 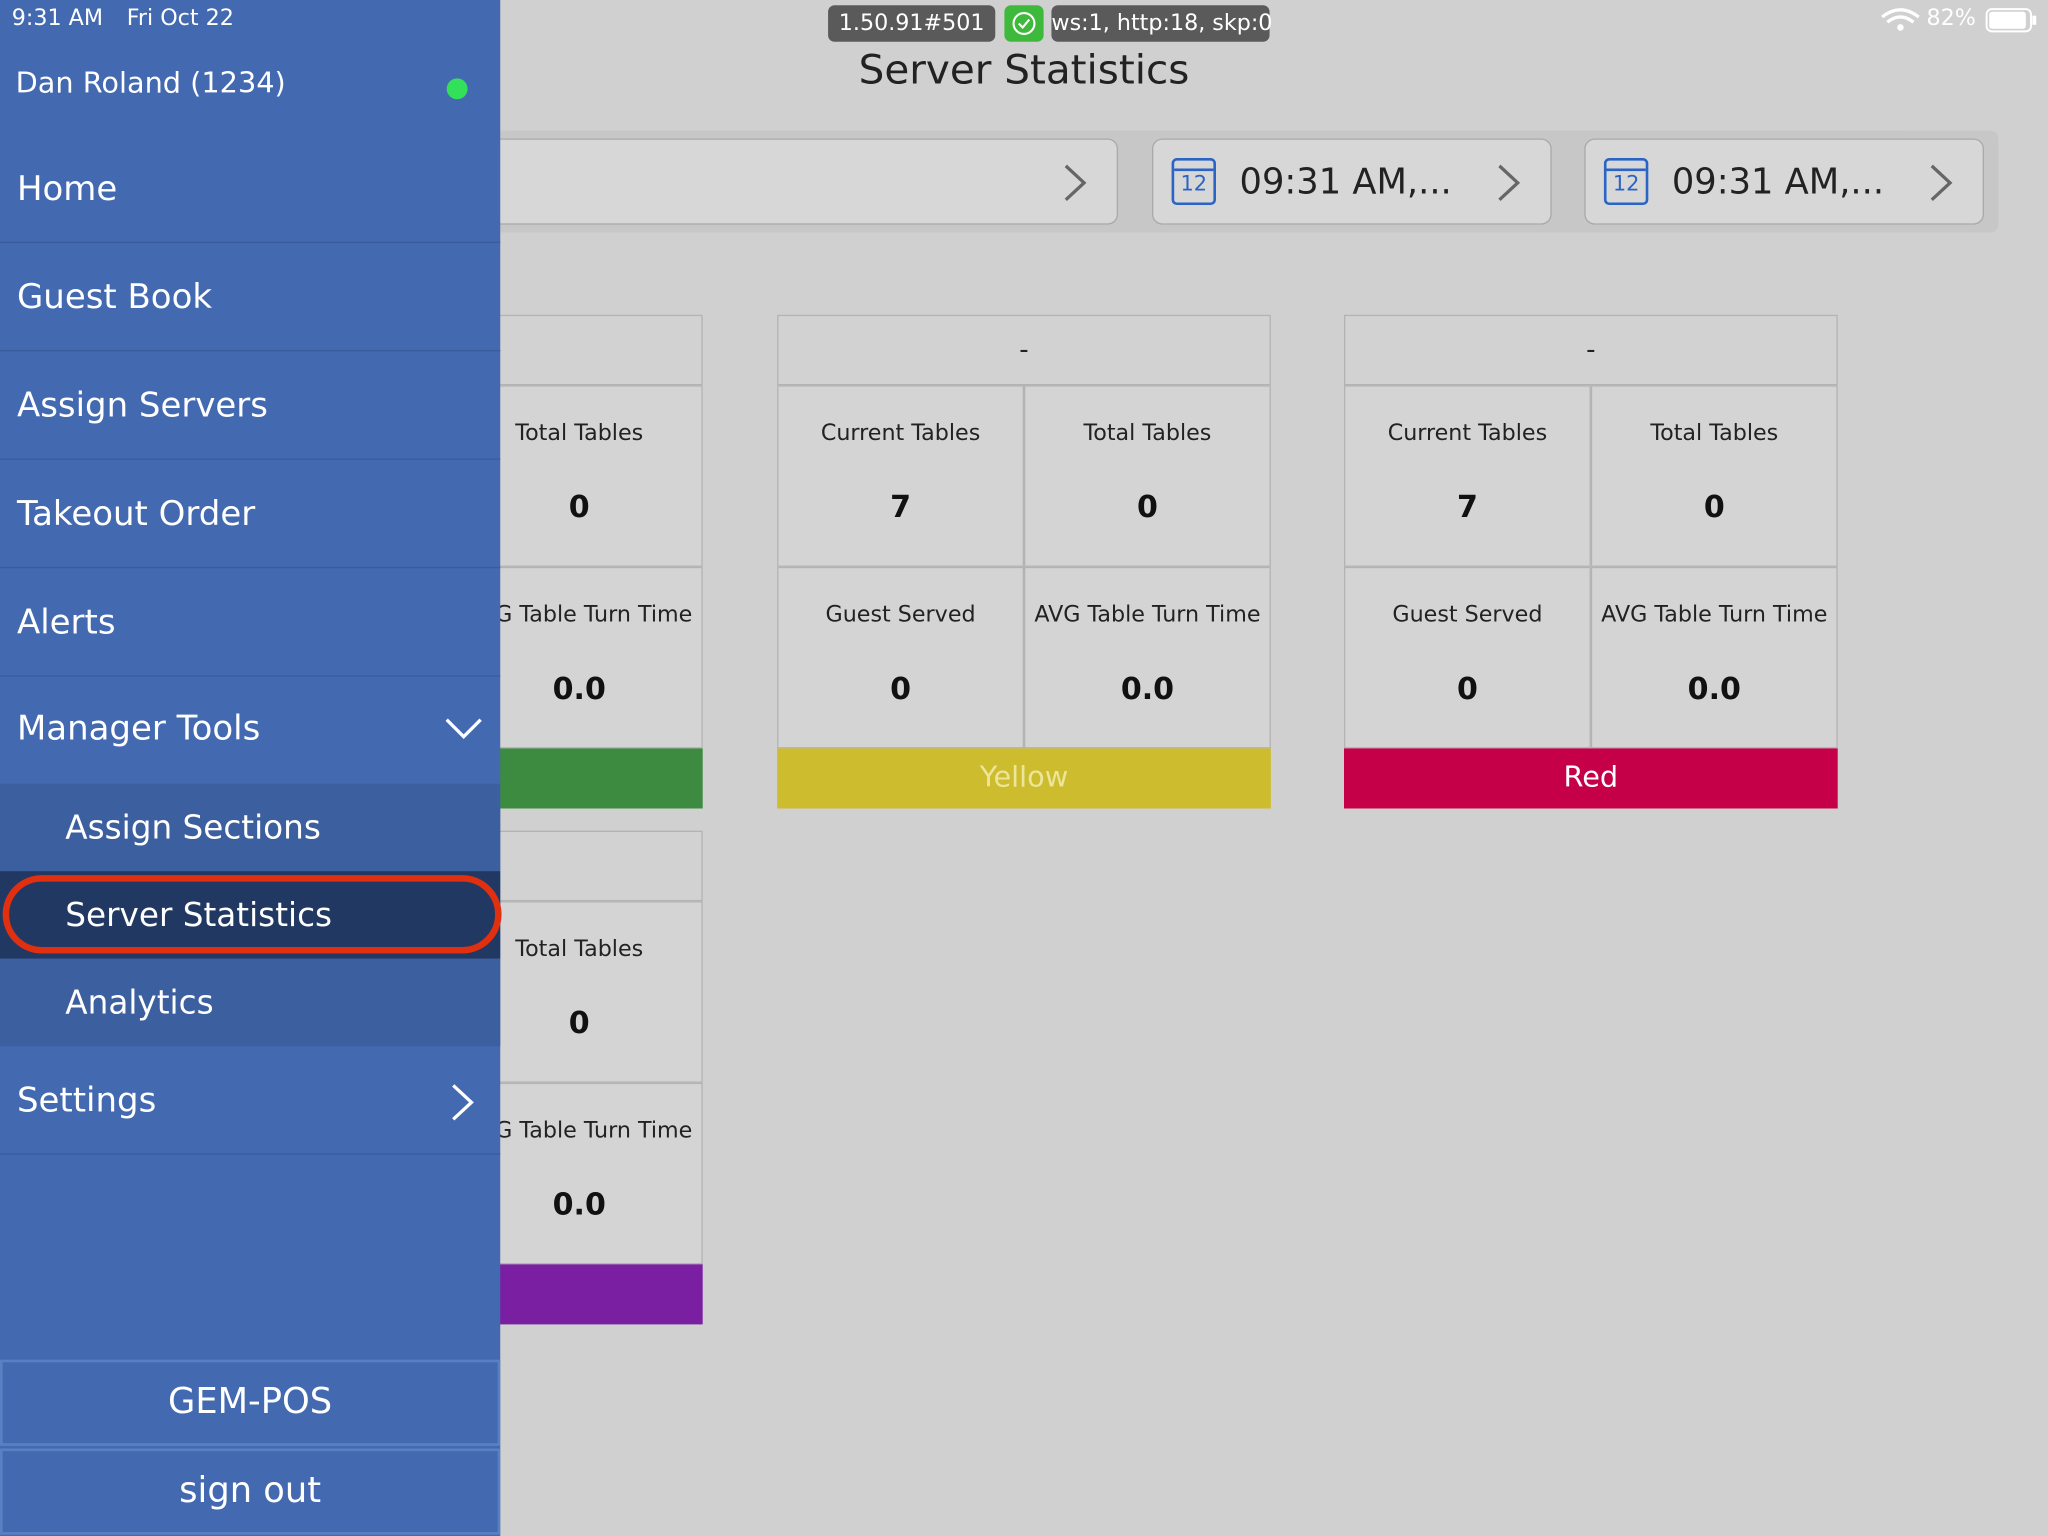 What do you see at coordinates (2011, 20) in the screenshot?
I see `battery-icon` at bounding box center [2011, 20].